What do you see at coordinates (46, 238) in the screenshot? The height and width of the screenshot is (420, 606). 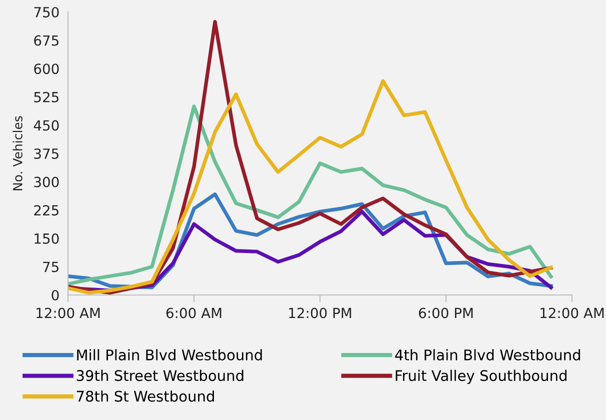 I see `y-tick-label: 150` at bounding box center [46, 238].